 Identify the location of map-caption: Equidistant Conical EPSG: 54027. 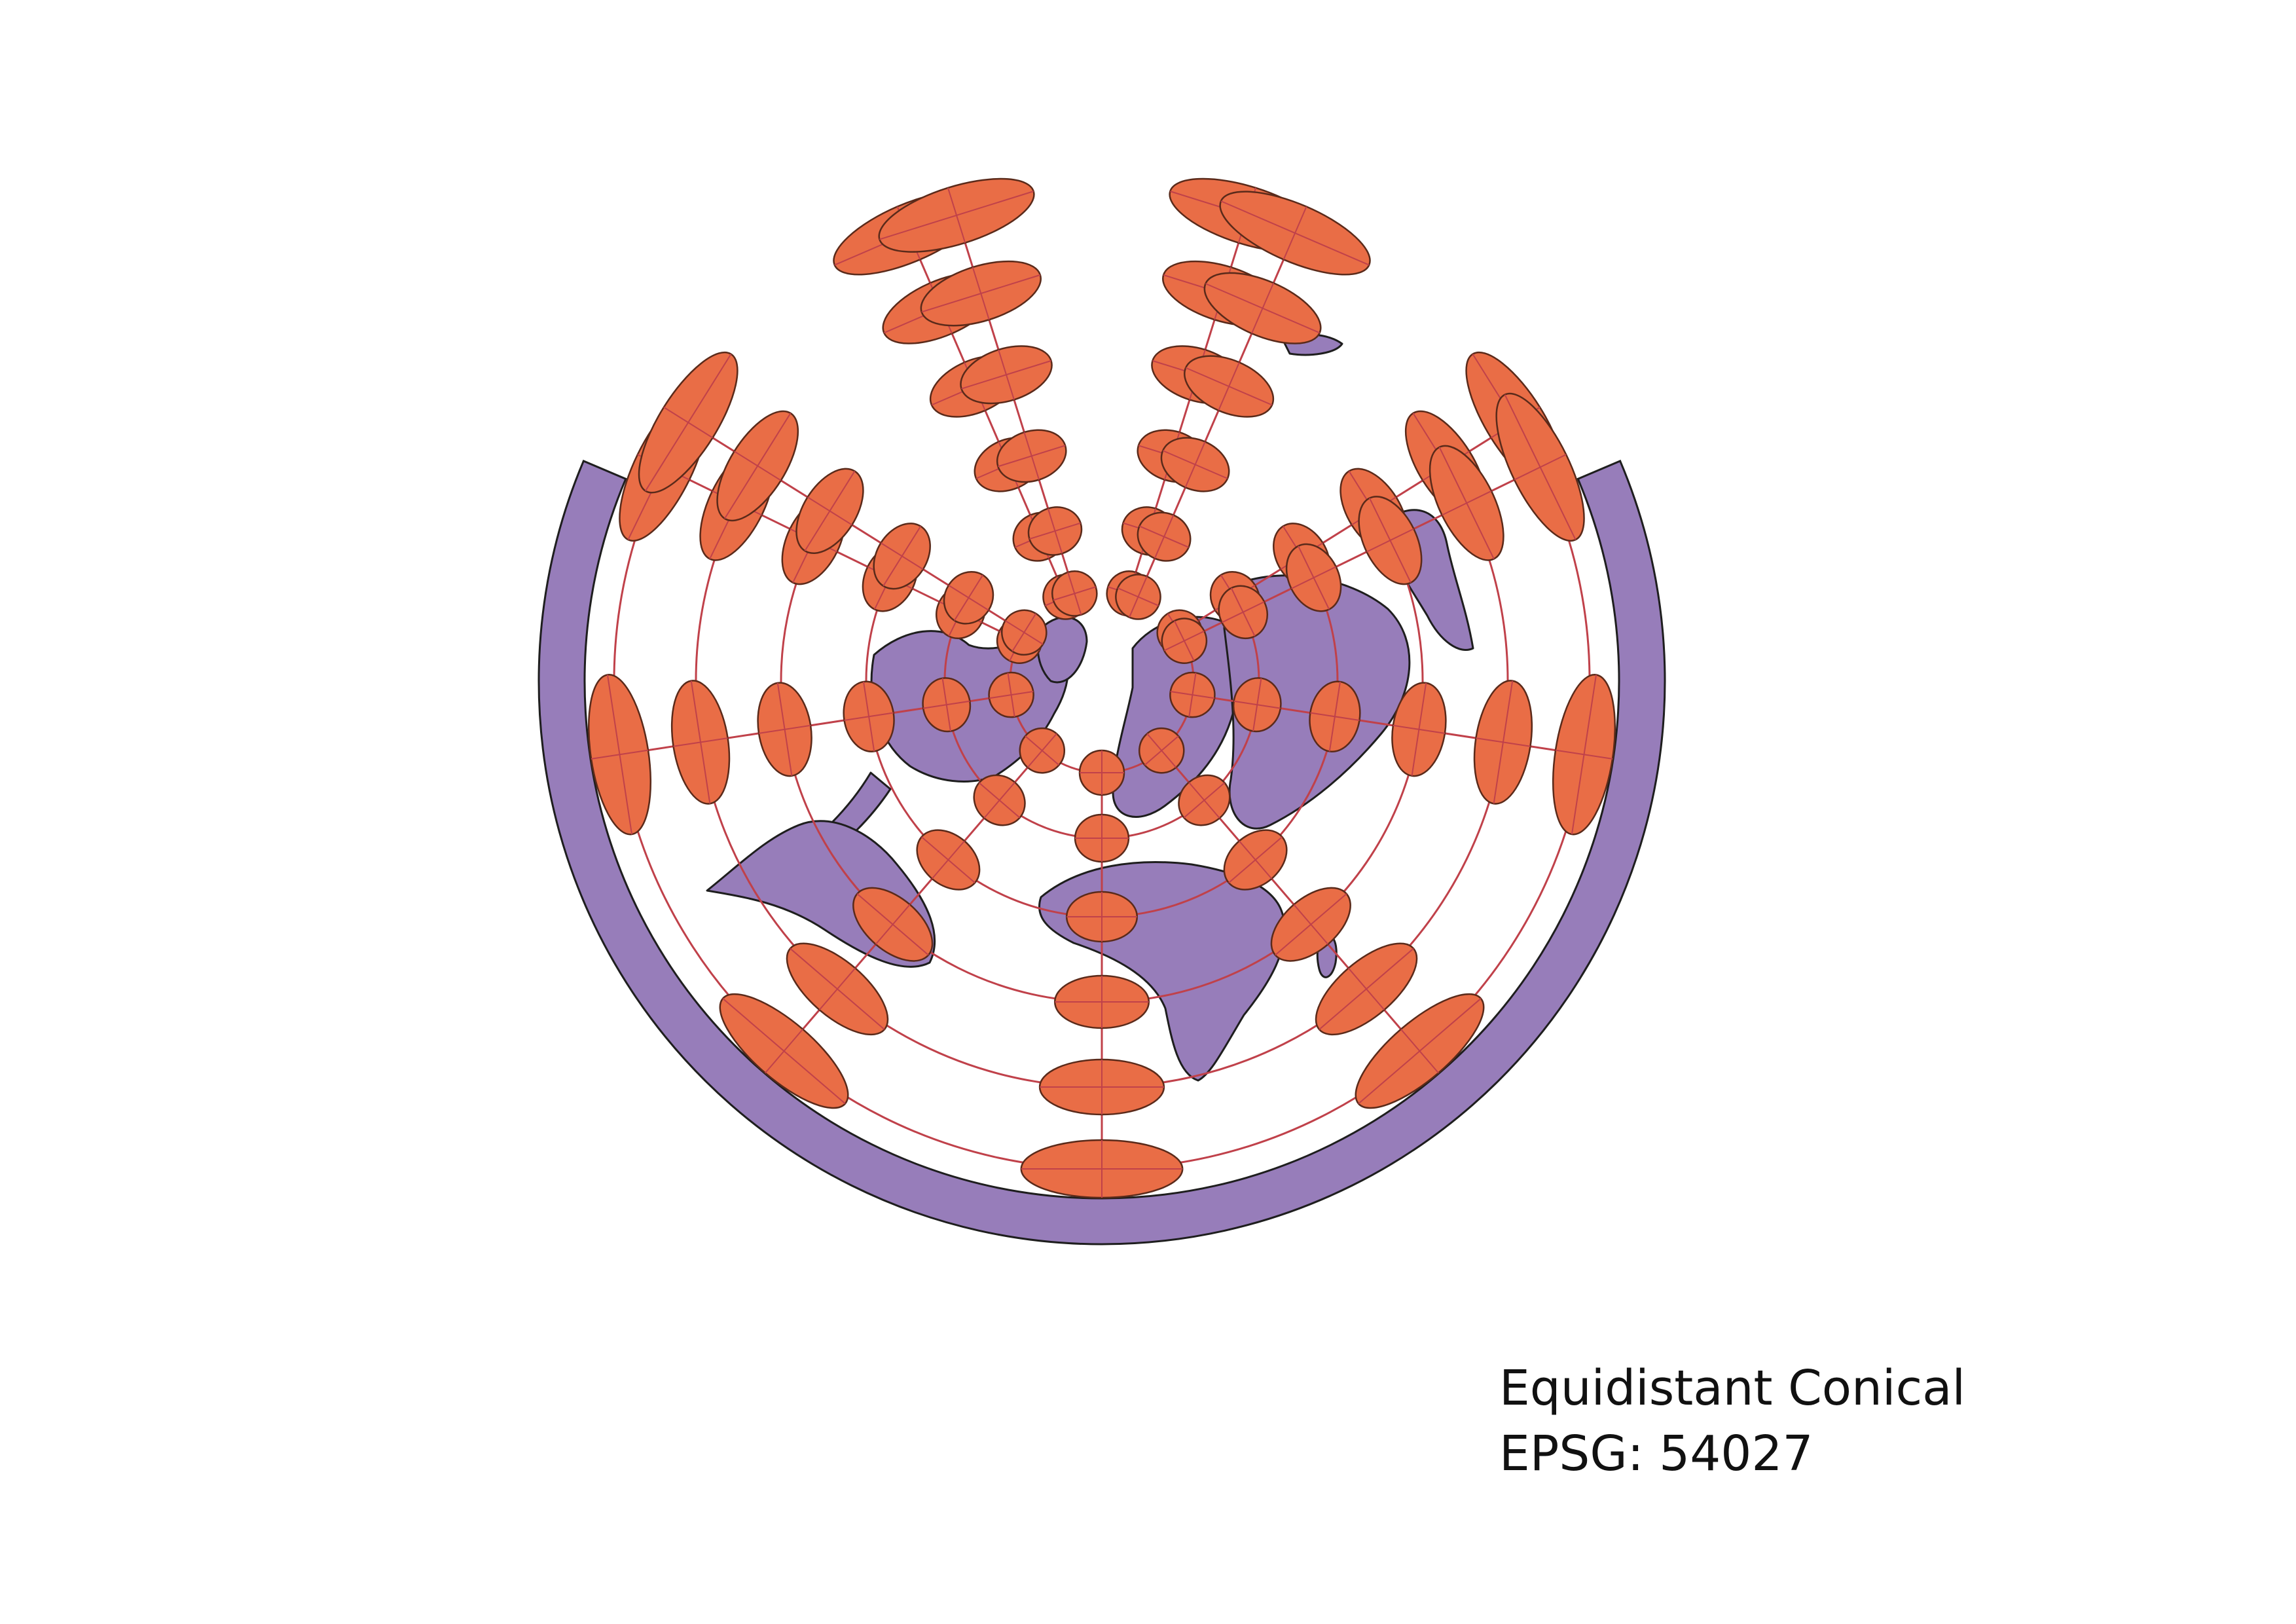
(1732, 1421).